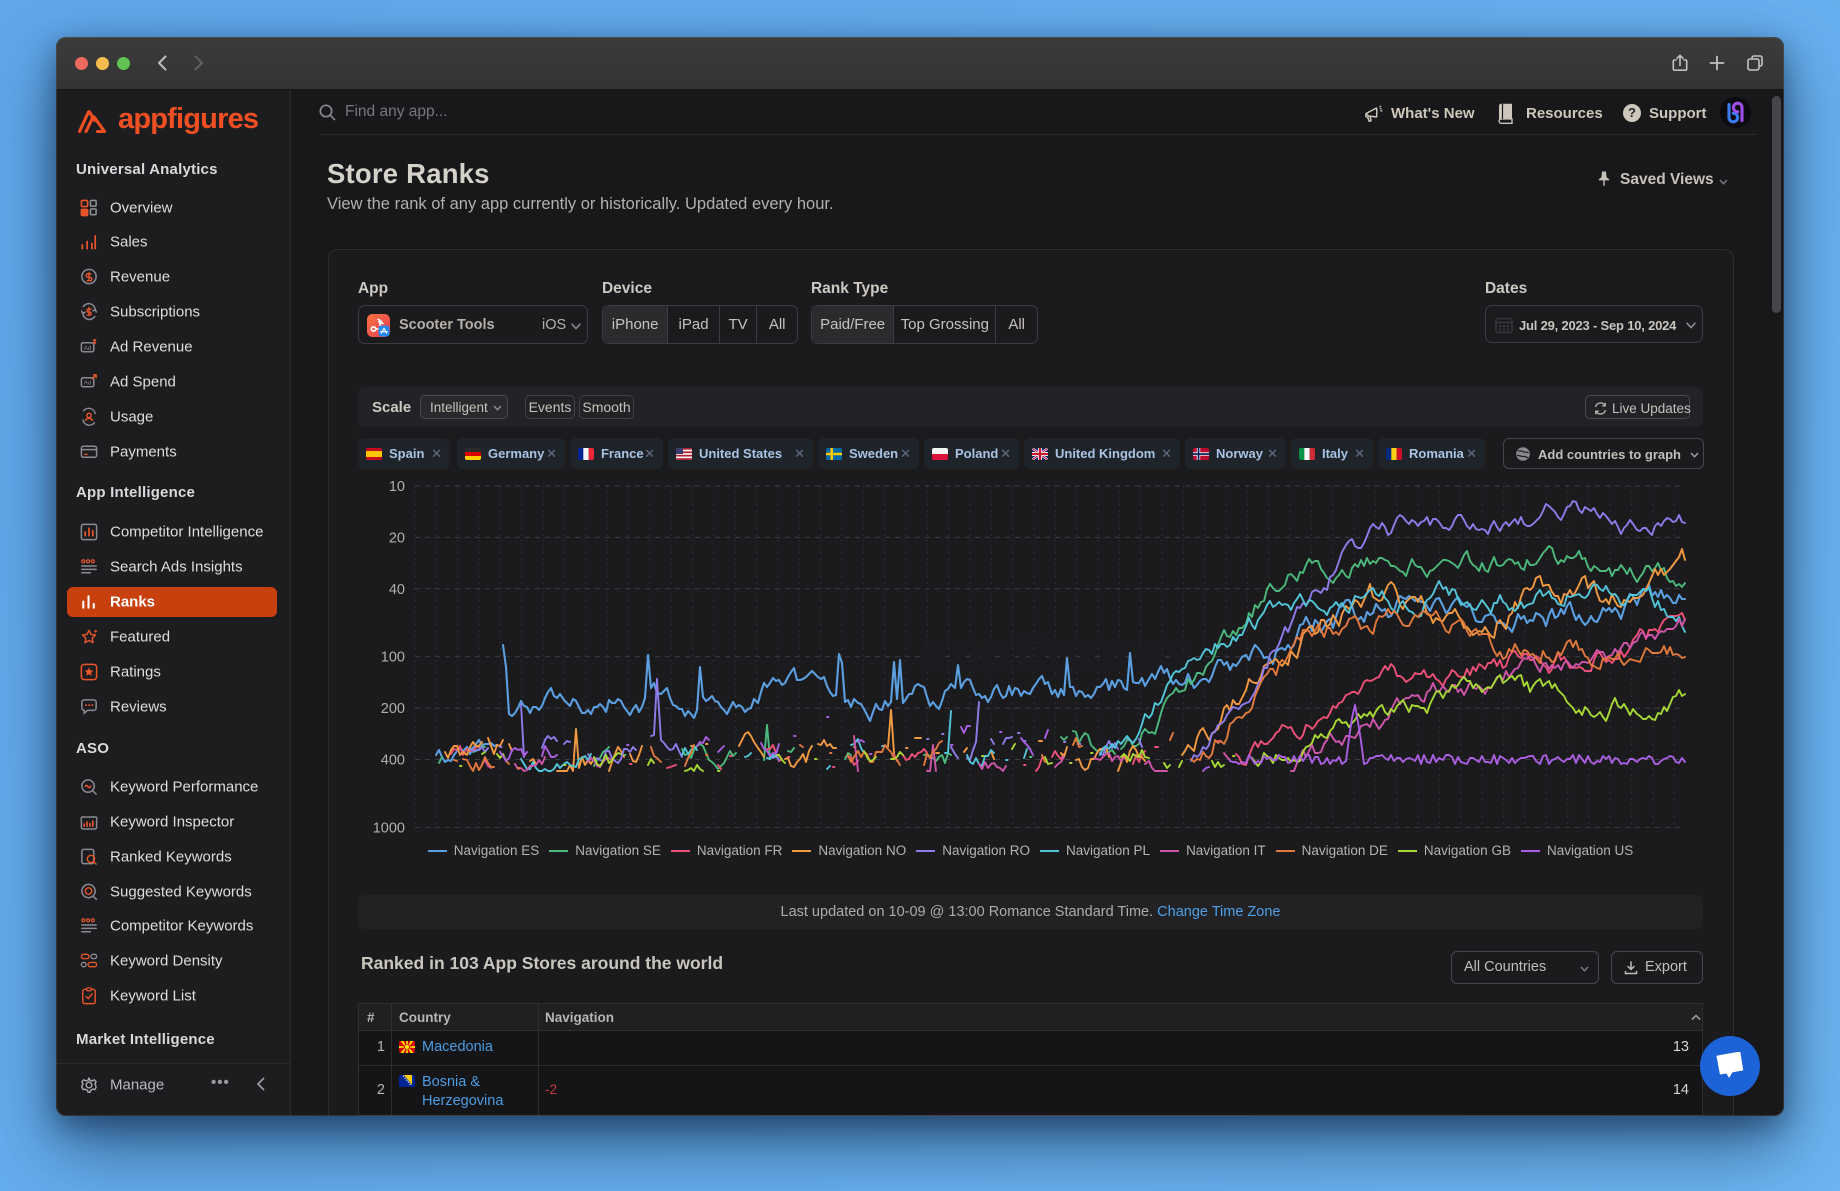 The image size is (1840, 1191). Describe the element at coordinates (393, 709) in the screenshot. I see `svg-text: 200` at that location.